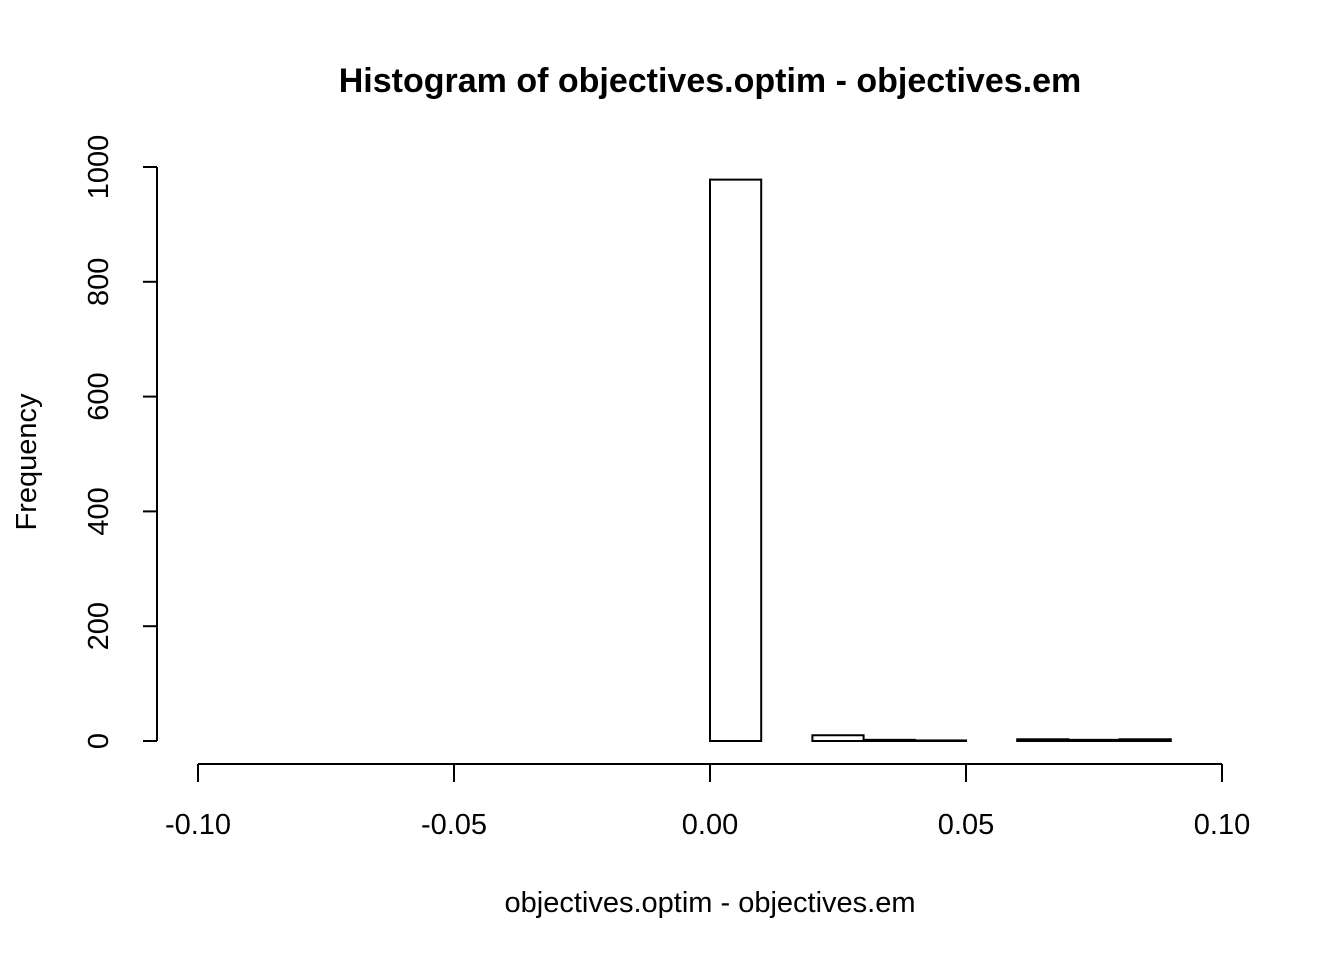  Describe the element at coordinates (99, 511) in the screenshot. I see `y-tick-label: 400` at that location.